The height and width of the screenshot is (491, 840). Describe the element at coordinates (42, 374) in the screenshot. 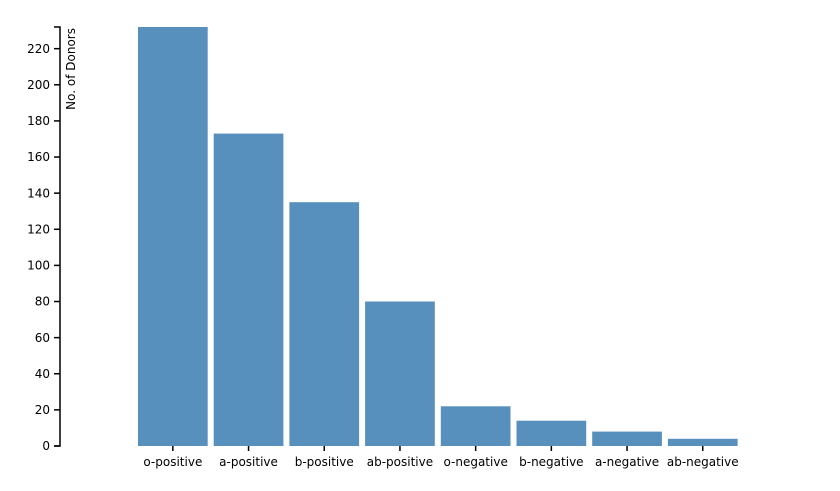

I see `y-tick-label: 40` at that location.